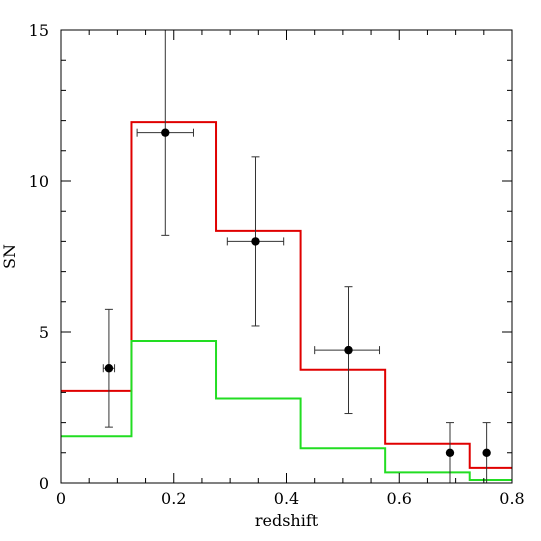  I want to click on x-axis-label: redshift, so click(287, 520).